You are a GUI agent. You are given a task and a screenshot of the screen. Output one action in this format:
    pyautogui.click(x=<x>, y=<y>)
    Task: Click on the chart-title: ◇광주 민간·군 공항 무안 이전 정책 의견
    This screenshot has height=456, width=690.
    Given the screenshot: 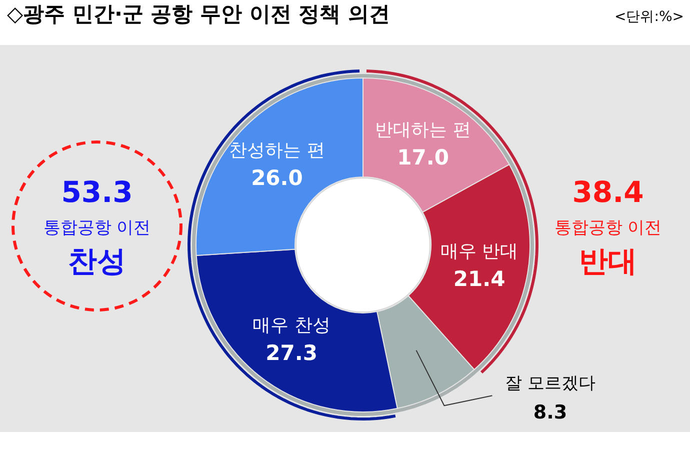 What is the action you would take?
    pyautogui.click(x=198, y=14)
    